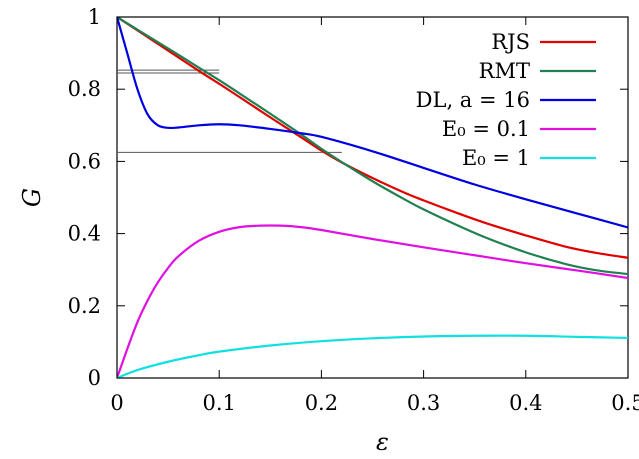 The width and height of the screenshot is (639, 459). What do you see at coordinates (94, 378) in the screenshot?
I see `y-tick-label: 0` at bounding box center [94, 378].